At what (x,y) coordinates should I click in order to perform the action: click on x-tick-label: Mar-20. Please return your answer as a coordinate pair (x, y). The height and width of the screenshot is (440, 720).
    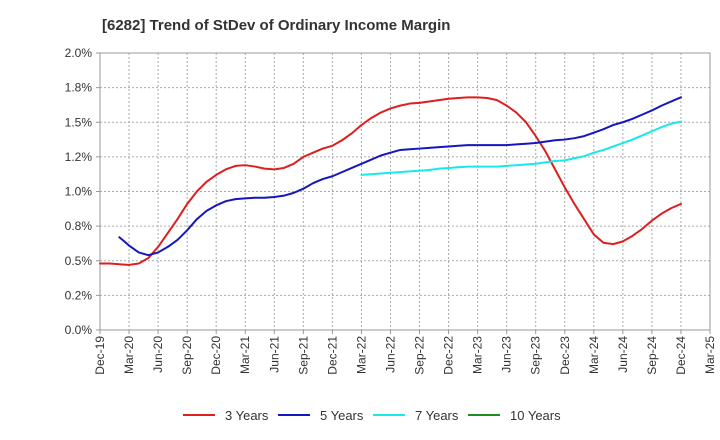
    Looking at the image, I should click on (129, 355).